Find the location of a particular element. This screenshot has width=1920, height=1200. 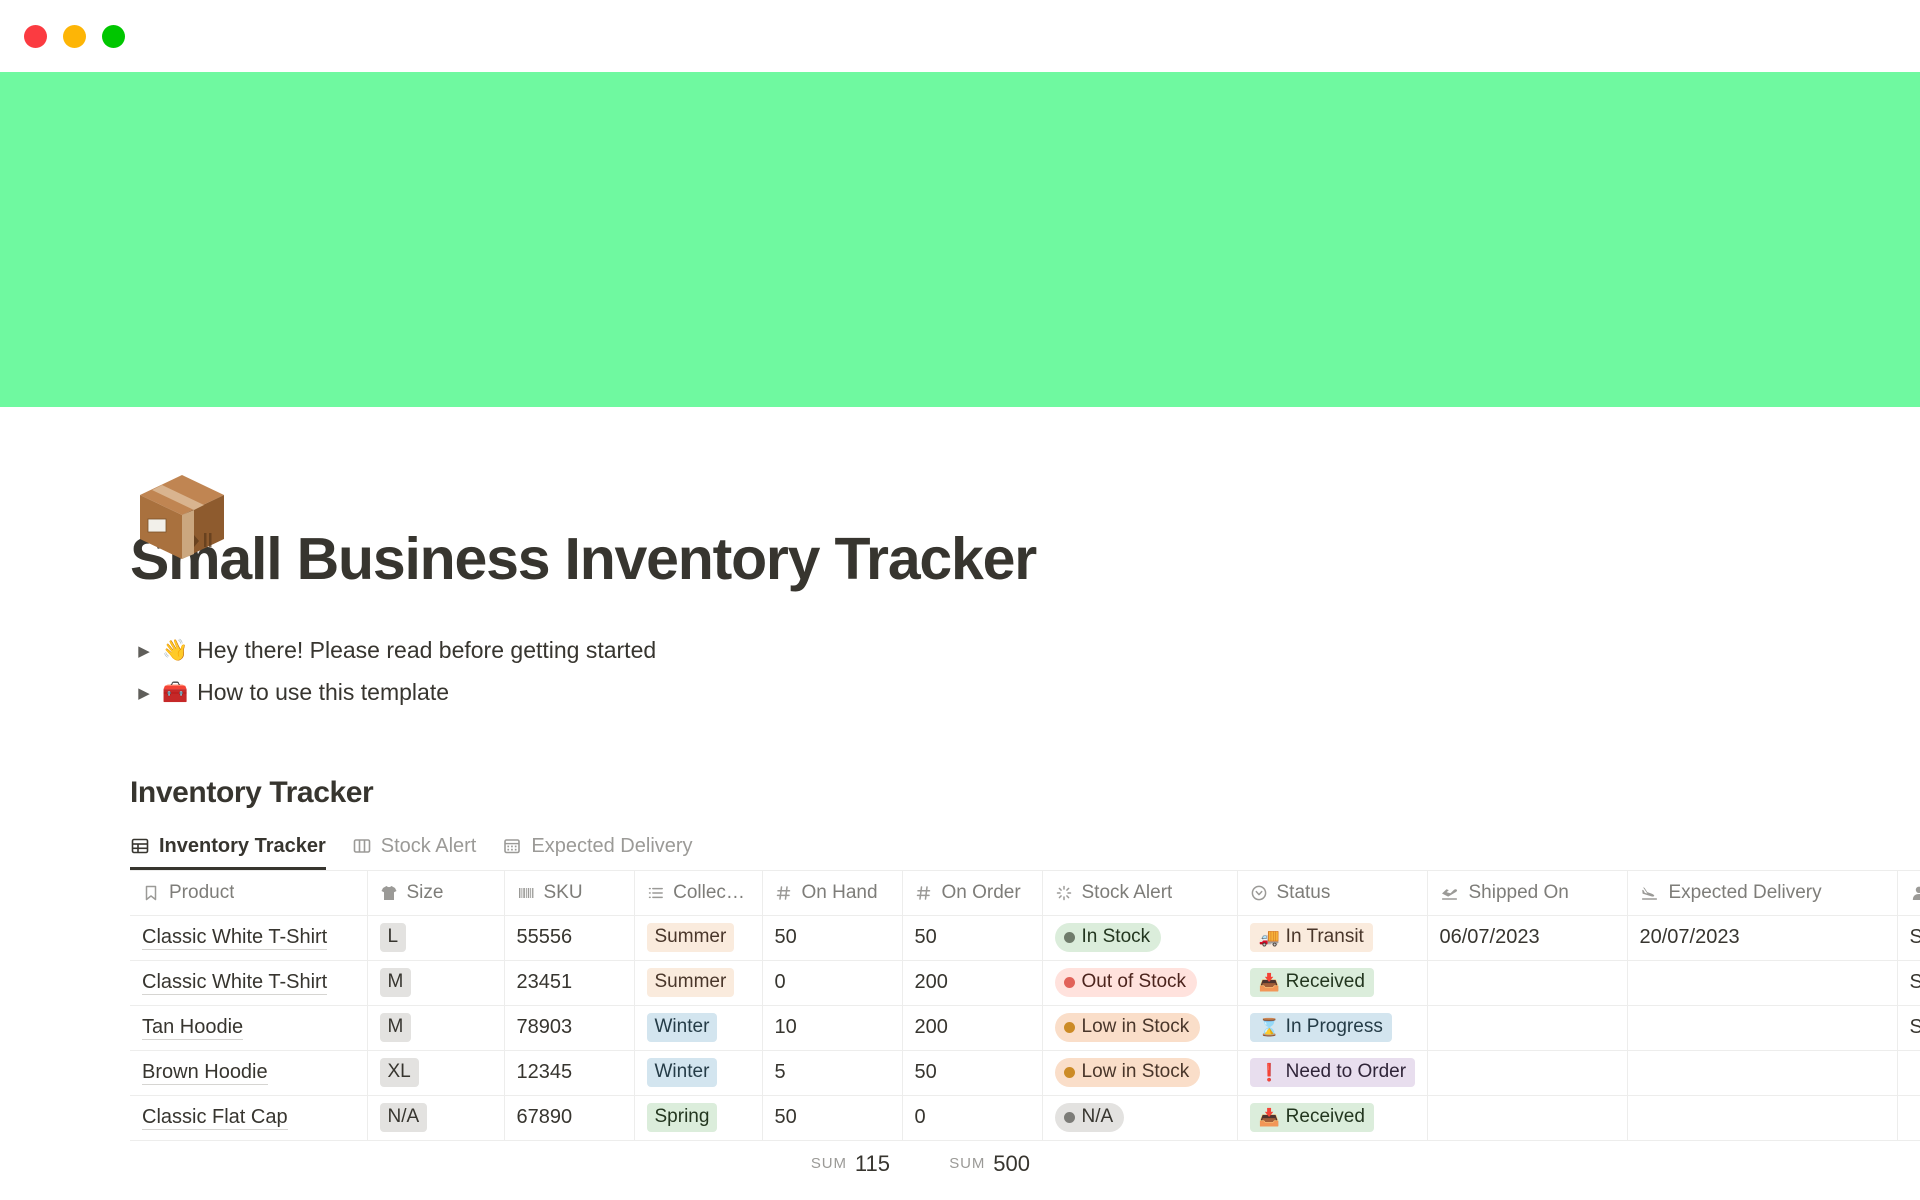

cell-product: Brown Hoodie is located at coordinates (249, 1073).